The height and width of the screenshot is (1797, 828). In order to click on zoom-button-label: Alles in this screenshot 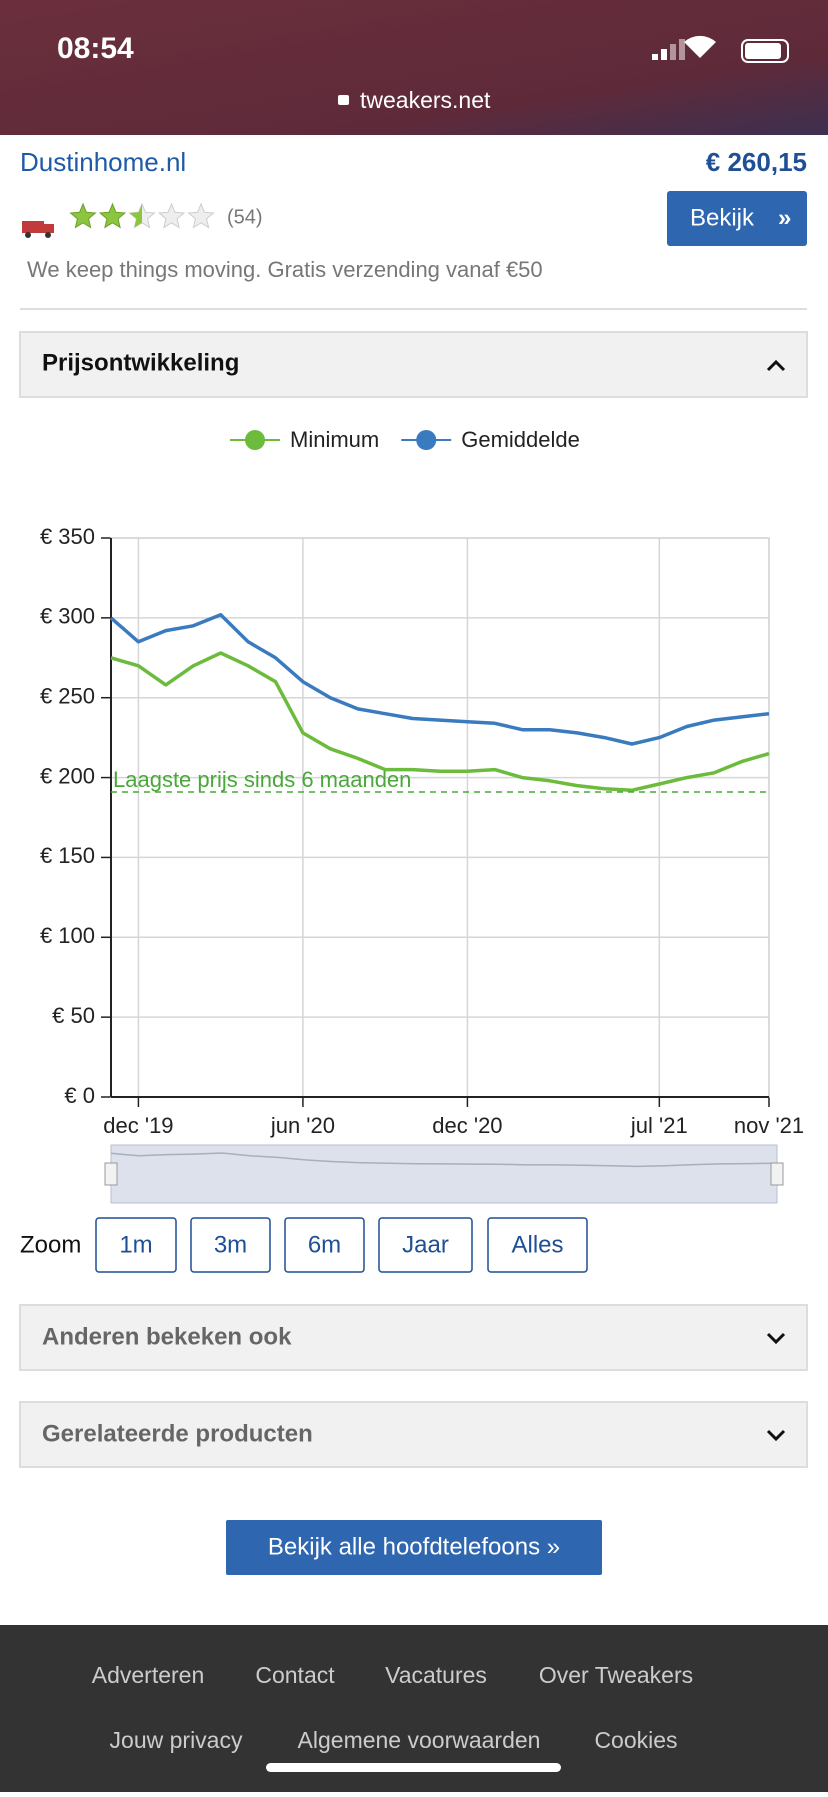, I will do `click(537, 1244)`.